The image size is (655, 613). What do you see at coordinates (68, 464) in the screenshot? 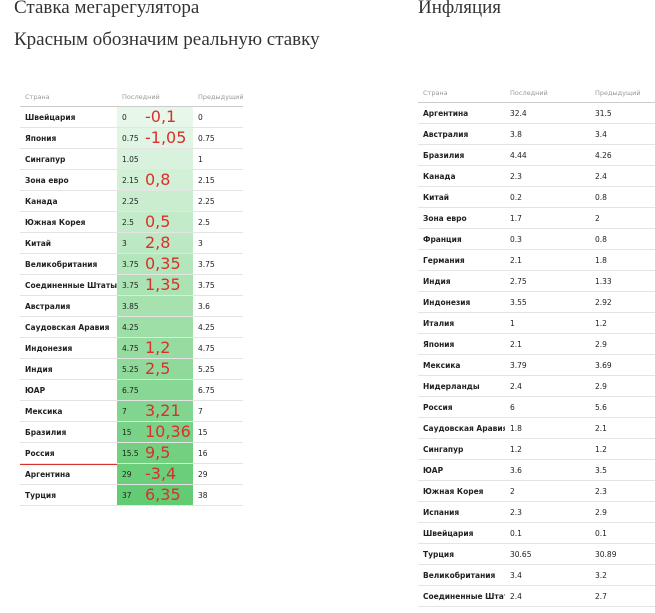
I see `underline` at bounding box center [68, 464].